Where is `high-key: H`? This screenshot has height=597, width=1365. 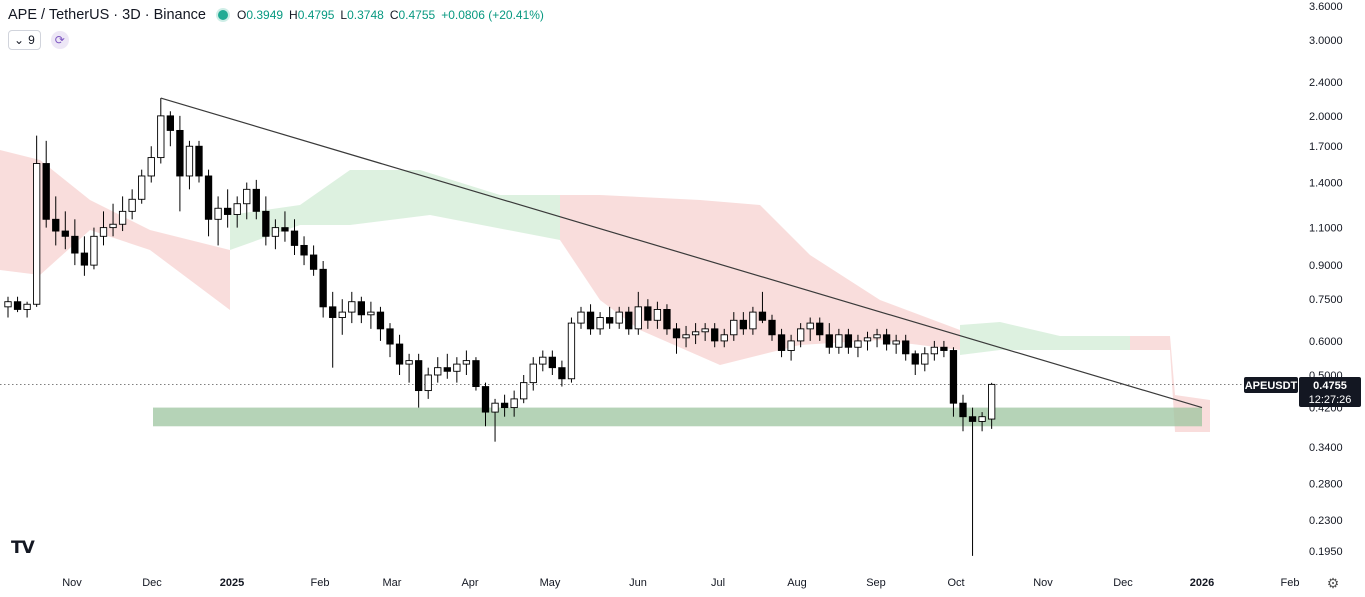
high-key: H is located at coordinates (293, 15).